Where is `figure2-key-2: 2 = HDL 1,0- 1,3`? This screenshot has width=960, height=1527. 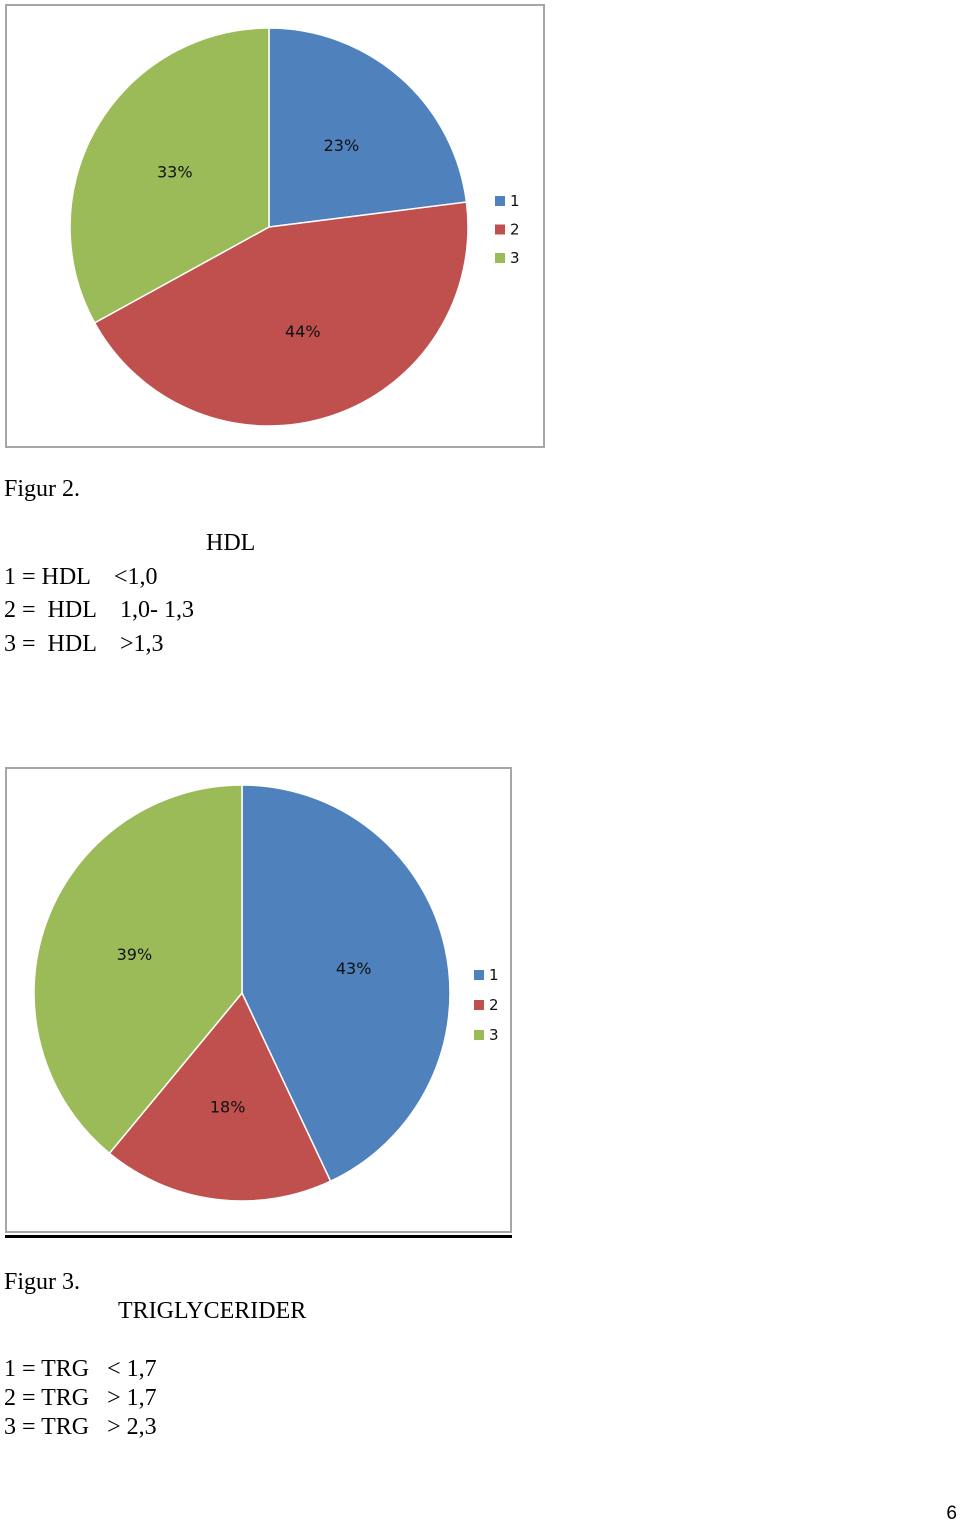
figure2-key-2: 2 = HDL 1,0- 1,3 is located at coordinates (99, 610).